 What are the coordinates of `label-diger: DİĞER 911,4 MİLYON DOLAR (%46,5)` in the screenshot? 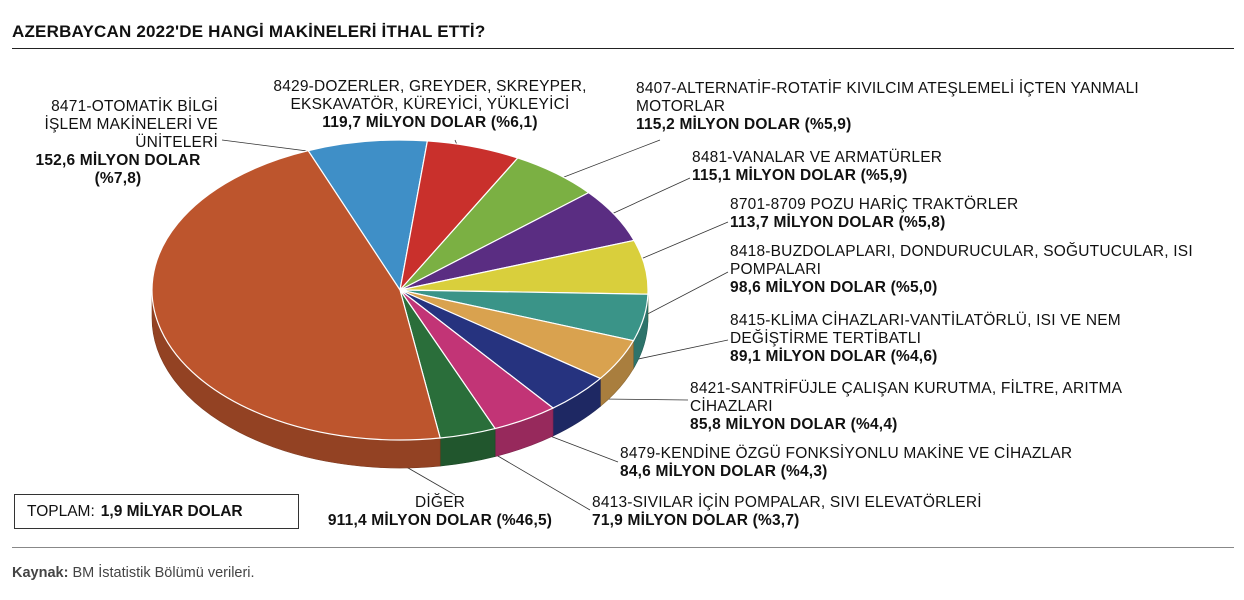 It's located at (440, 512).